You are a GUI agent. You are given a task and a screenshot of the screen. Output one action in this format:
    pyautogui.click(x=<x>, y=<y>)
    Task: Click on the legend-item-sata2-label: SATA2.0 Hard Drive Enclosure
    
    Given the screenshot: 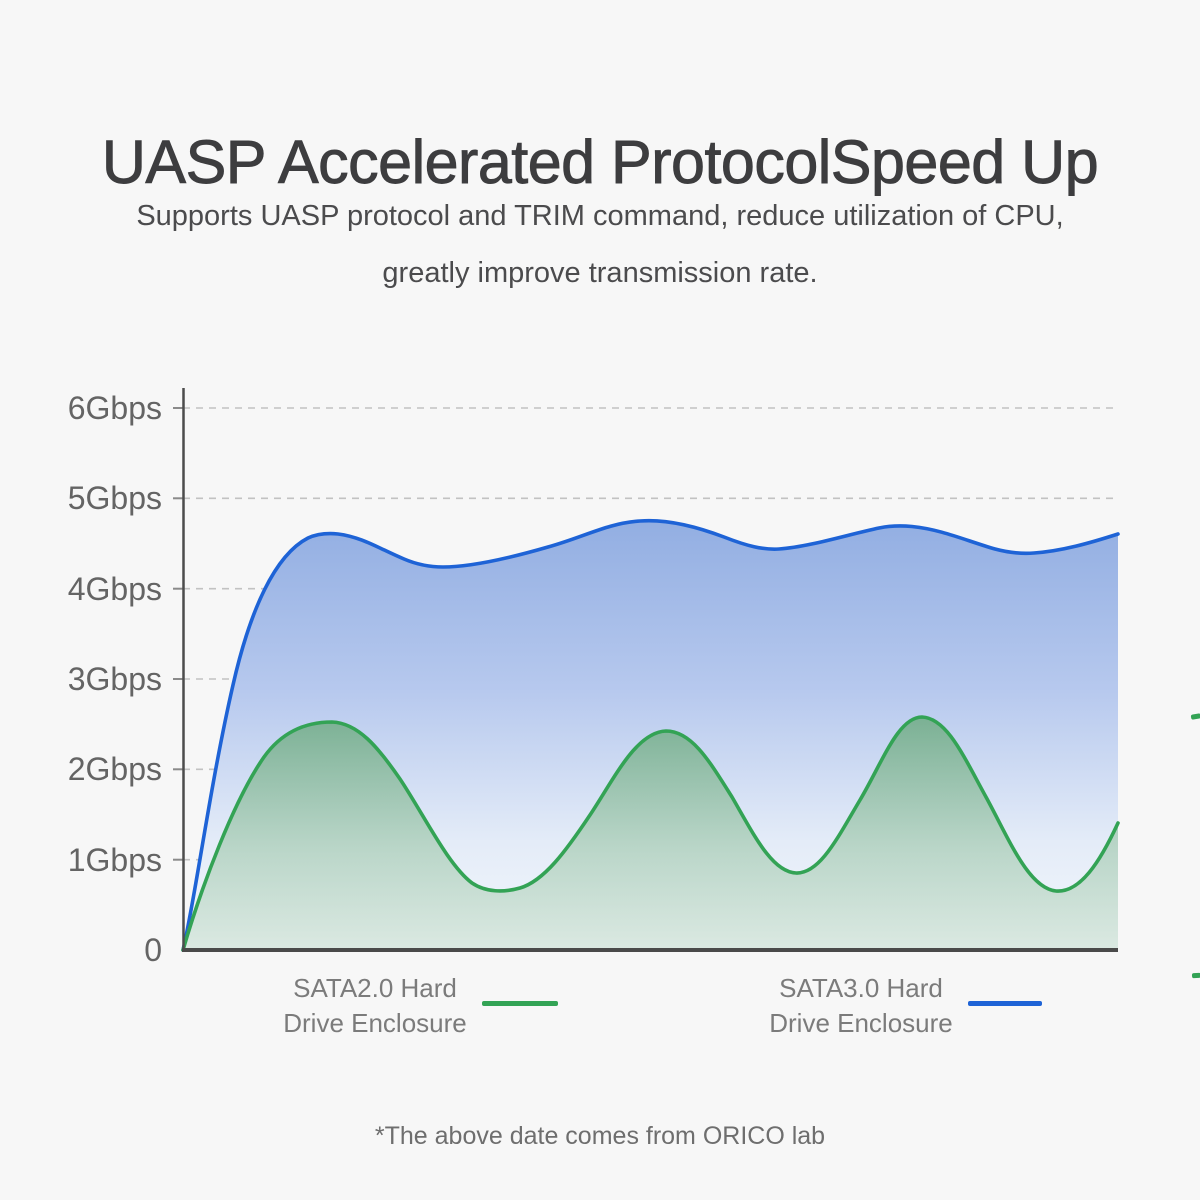 What is the action you would take?
    pyautogui.click(x=375, y=1006)
    